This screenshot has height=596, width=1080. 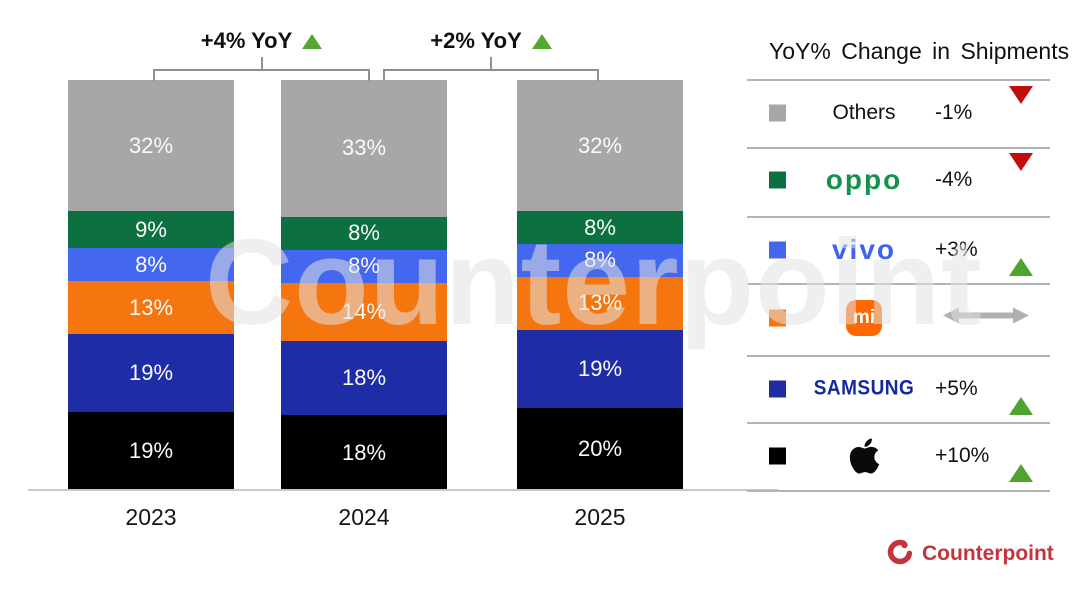 I want to click on segment-xiaomi-2025: 13%, so click(x=600, y=303).